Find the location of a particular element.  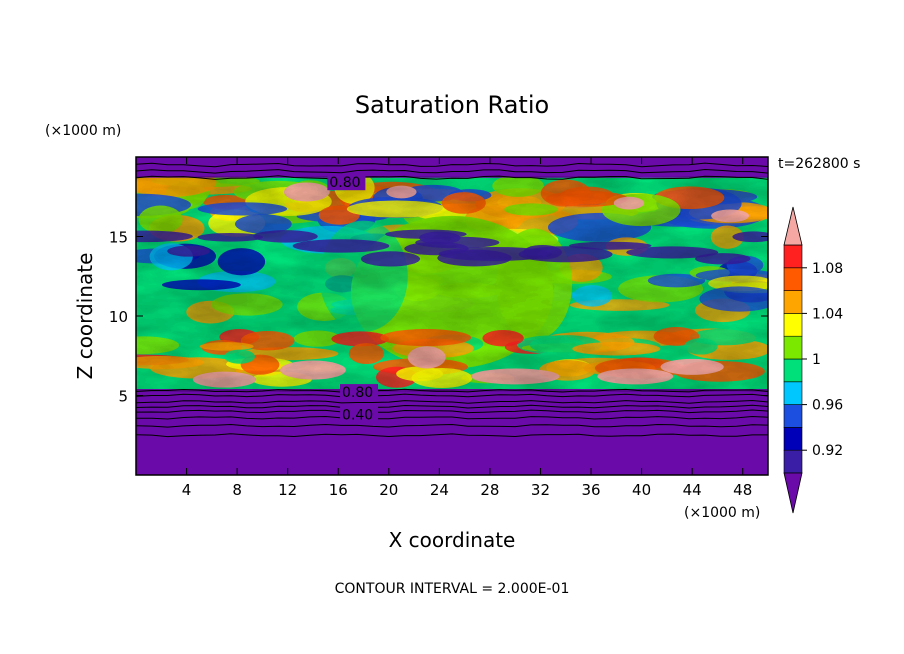

x-tick-label: 28 is located at coordinates (489, 490).